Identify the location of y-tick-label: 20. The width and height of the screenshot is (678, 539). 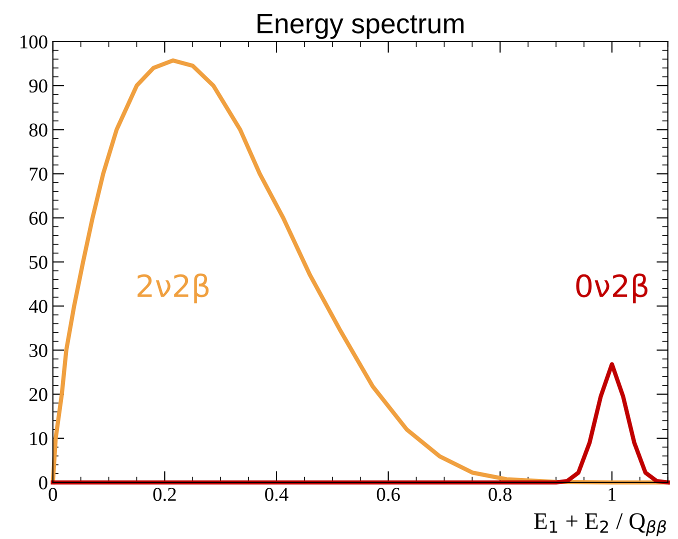
(38, 395).